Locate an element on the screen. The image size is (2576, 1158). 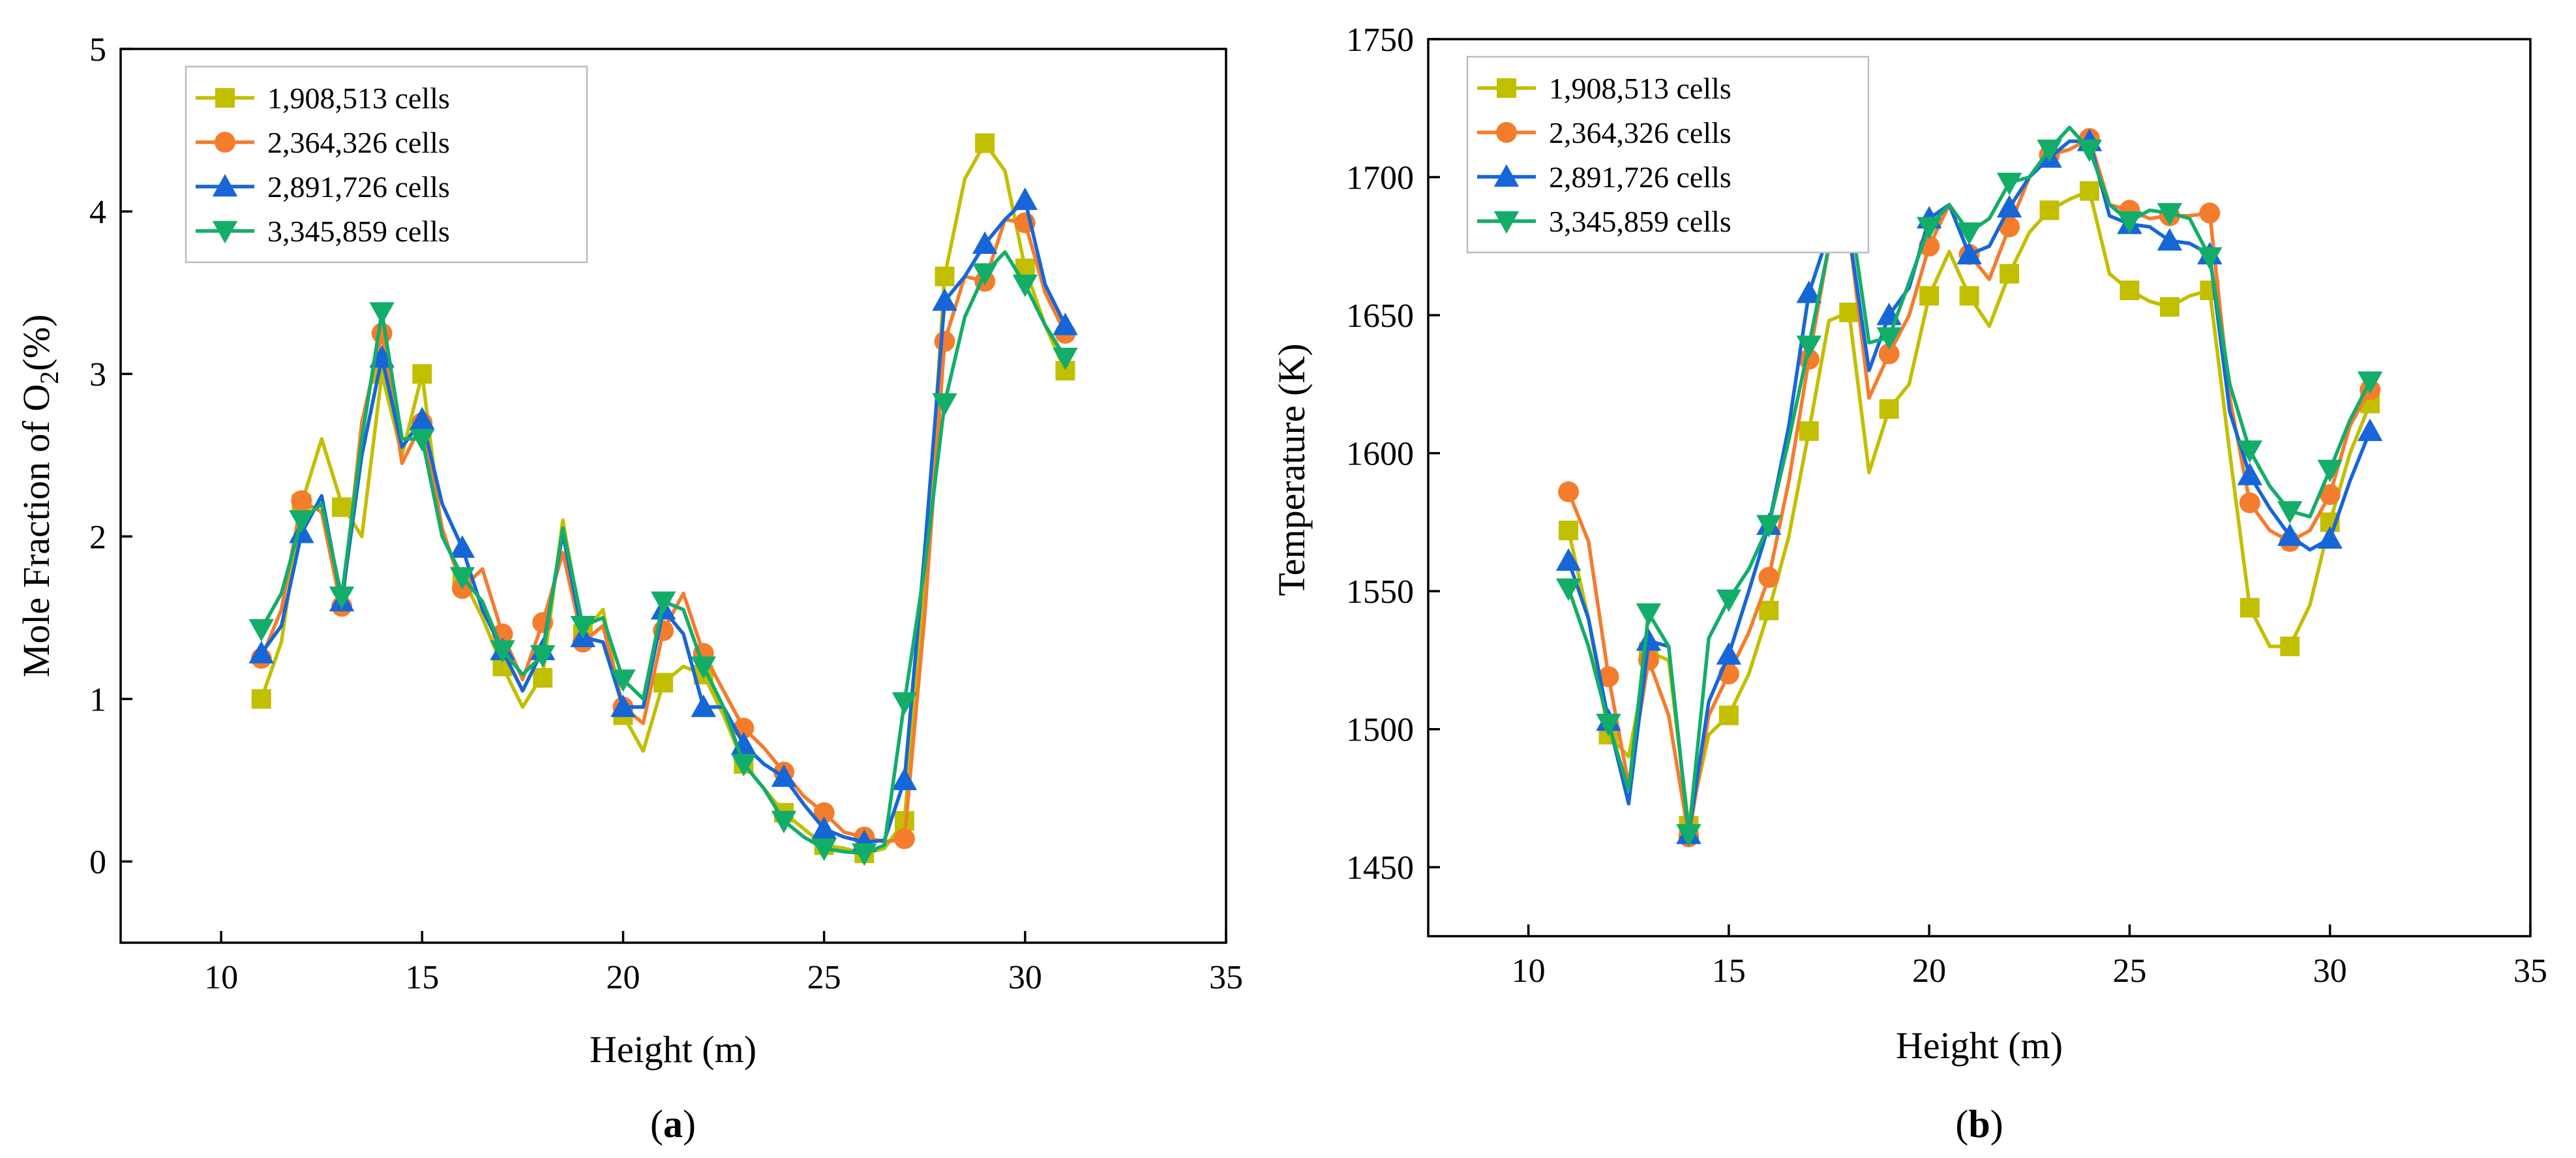
panel-label-b: (b) is located at coordinates (1979, 1124).